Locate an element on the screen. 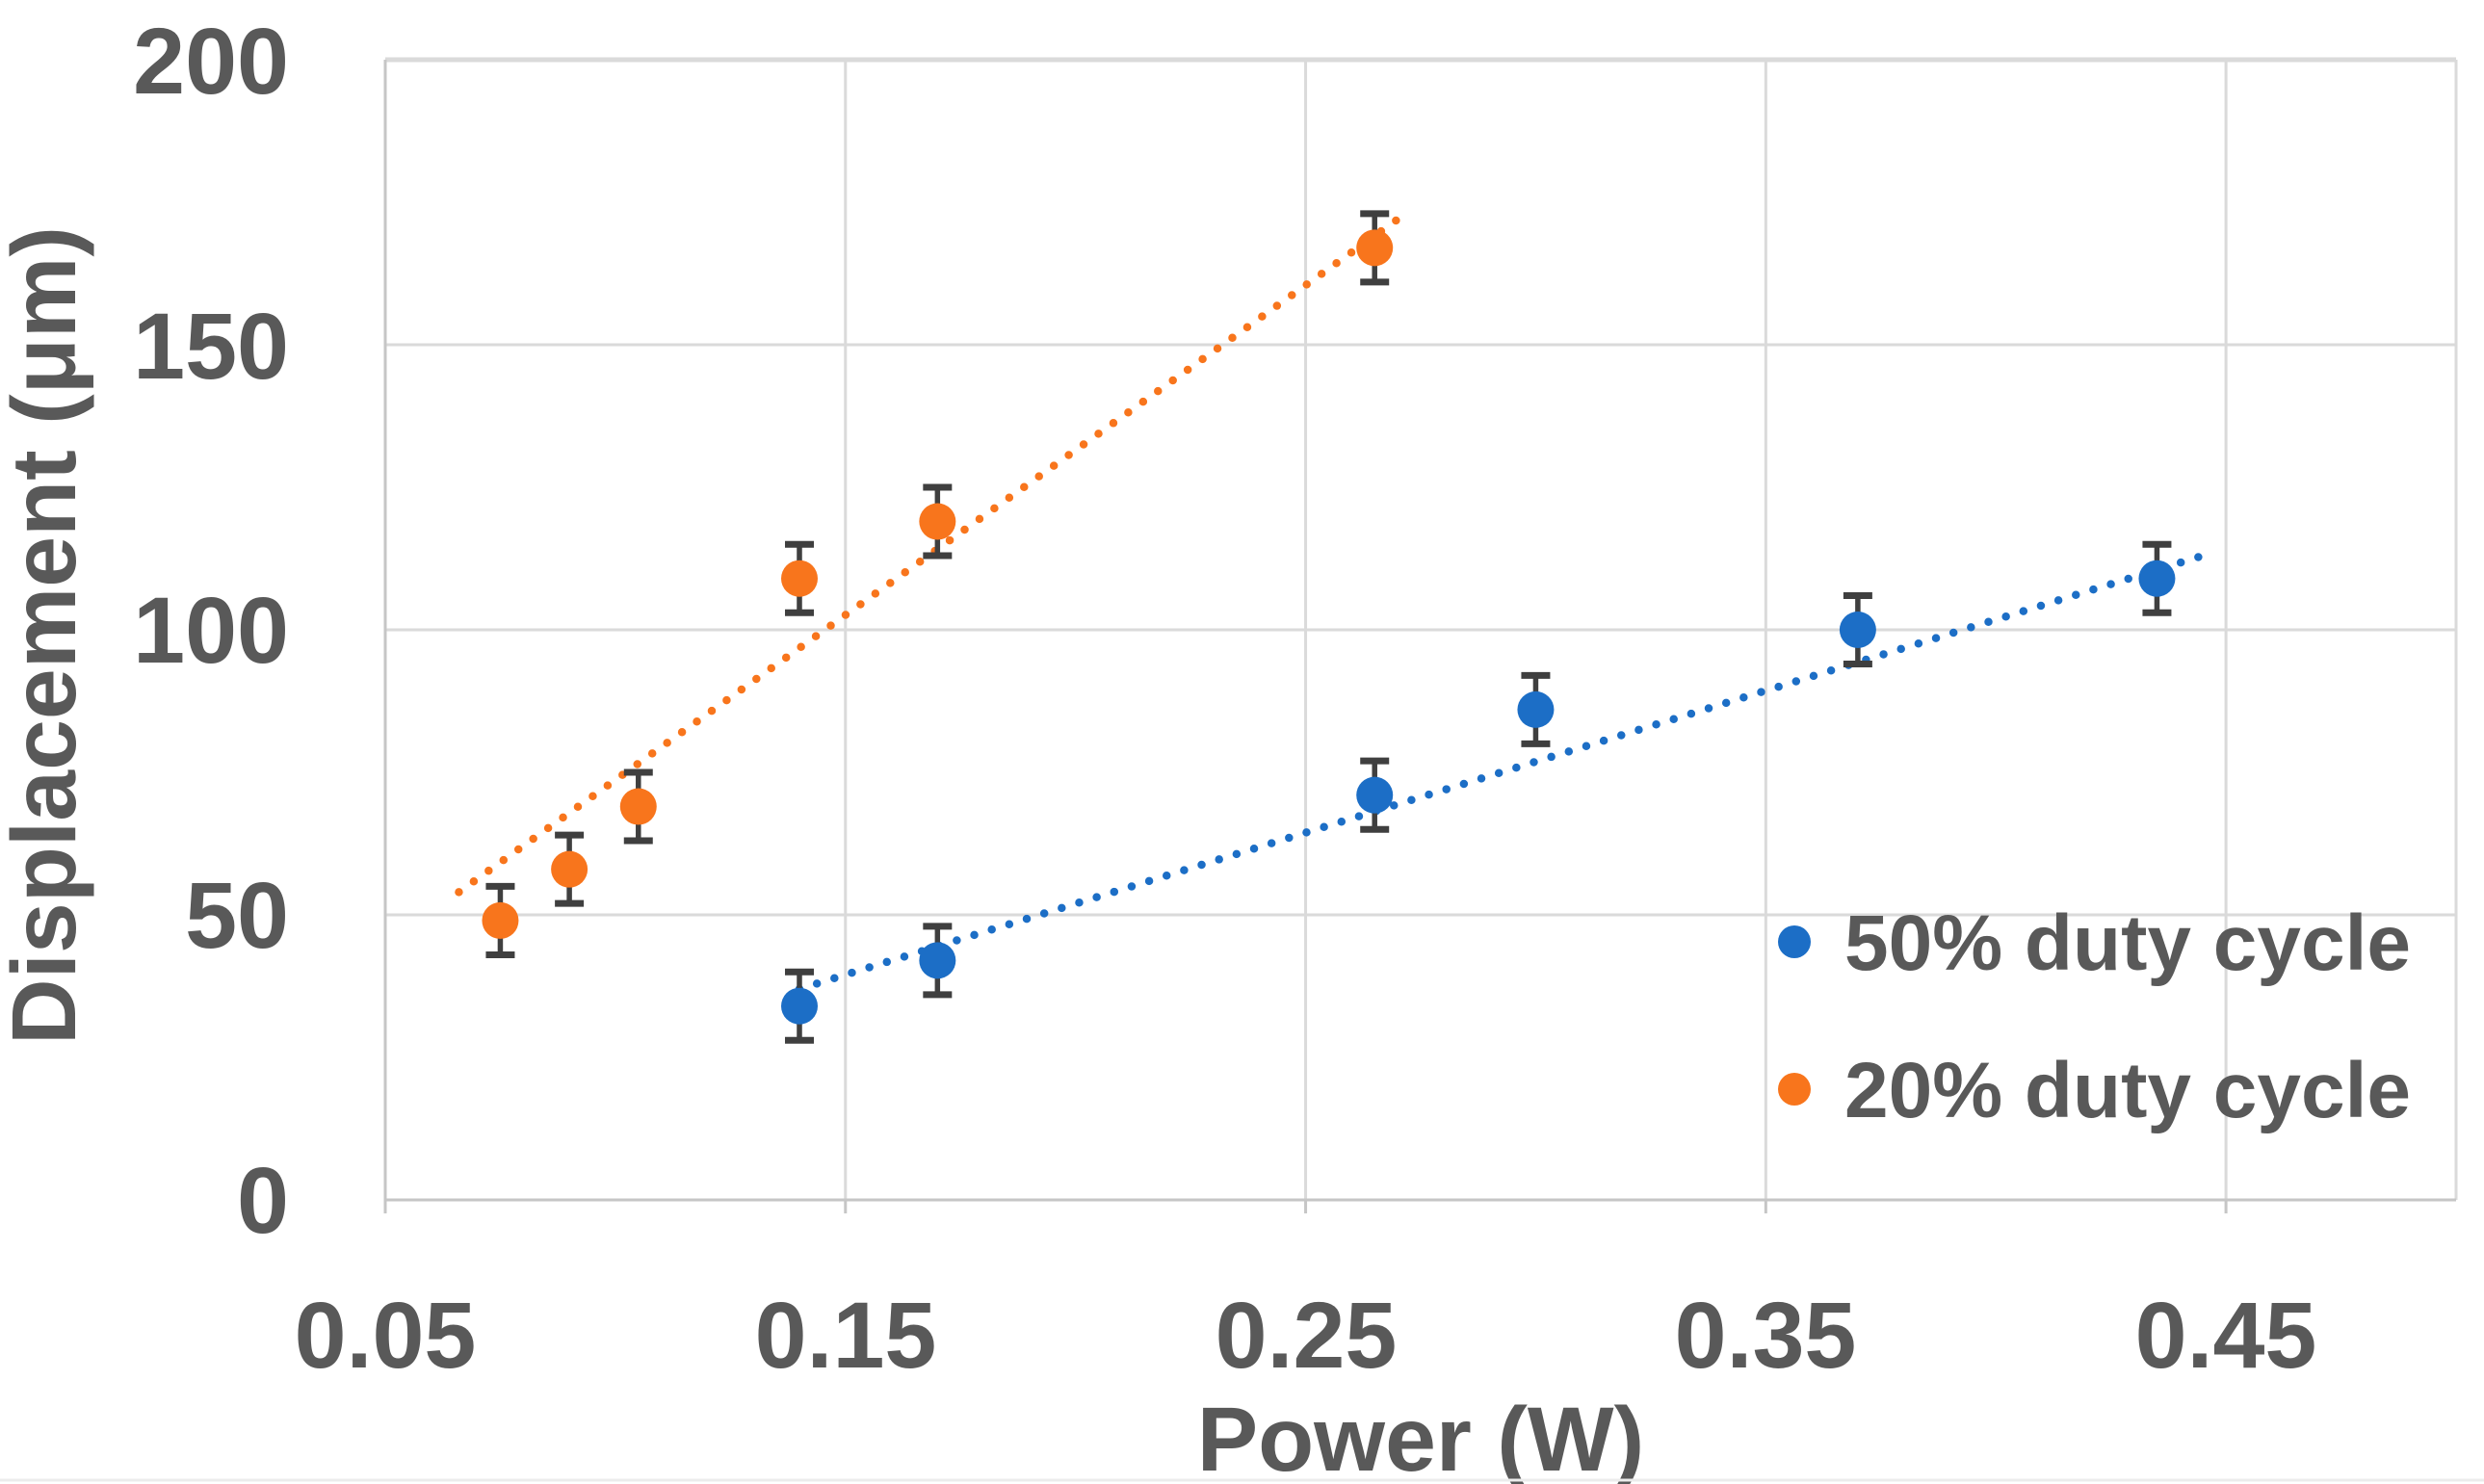  y-axis-title: Displacement (μm) is located at coordinates (47, 636).